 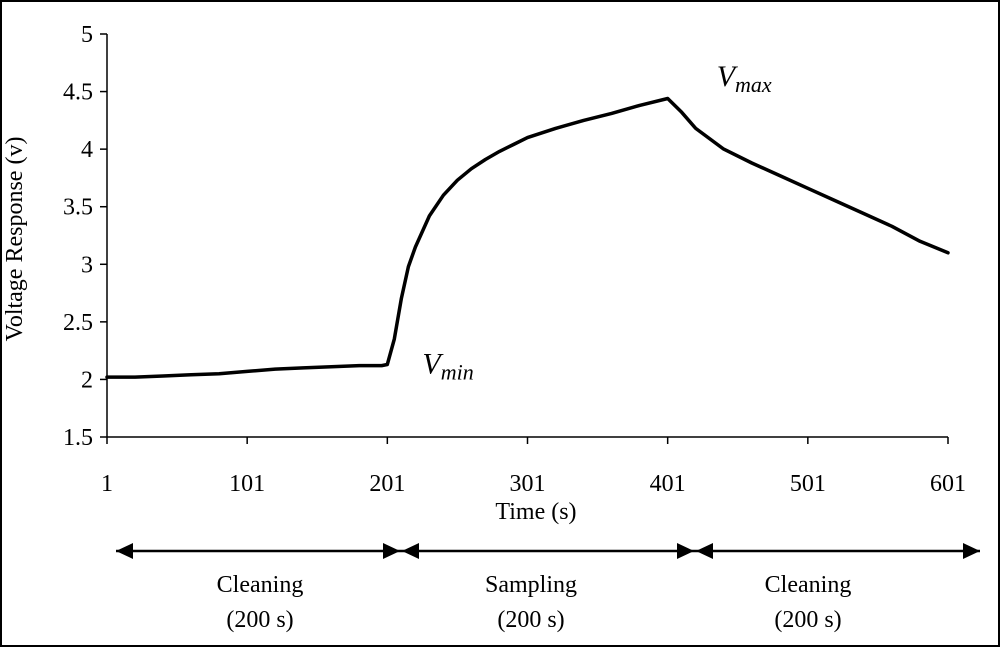 I want to click on annotation-vmax: Vmax, so click(x=744, y=78).